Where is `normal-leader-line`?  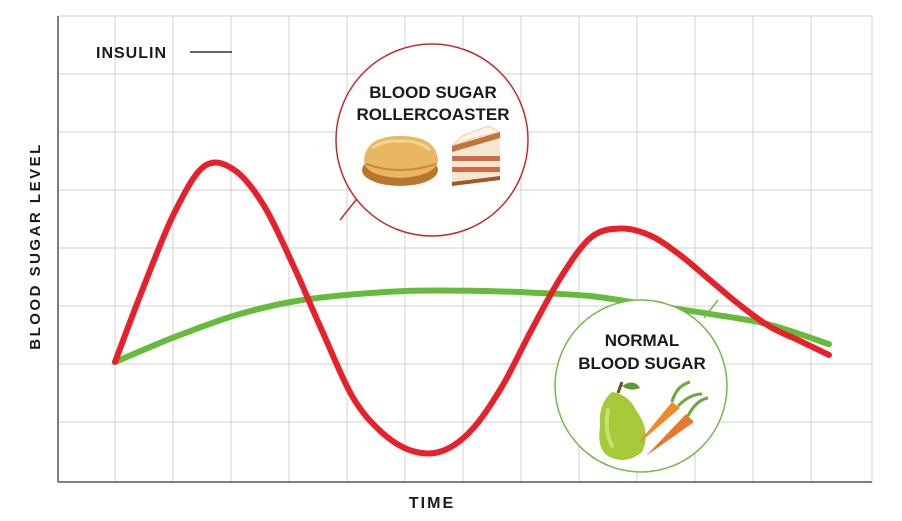
normal-leader-line is located at coordinates (711, 309).